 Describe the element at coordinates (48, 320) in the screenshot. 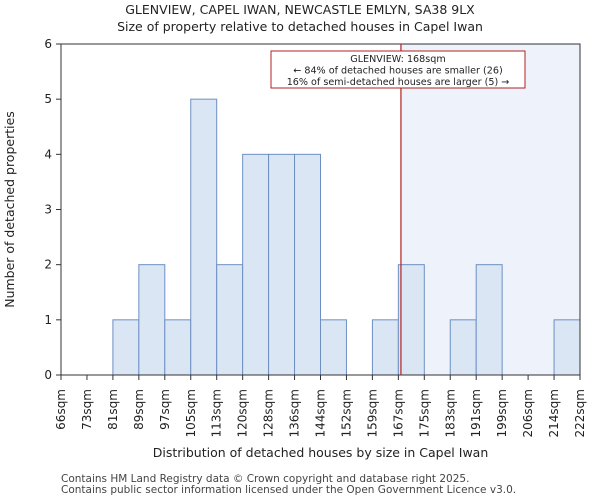

I see `y-tick-label: 1` at that location.